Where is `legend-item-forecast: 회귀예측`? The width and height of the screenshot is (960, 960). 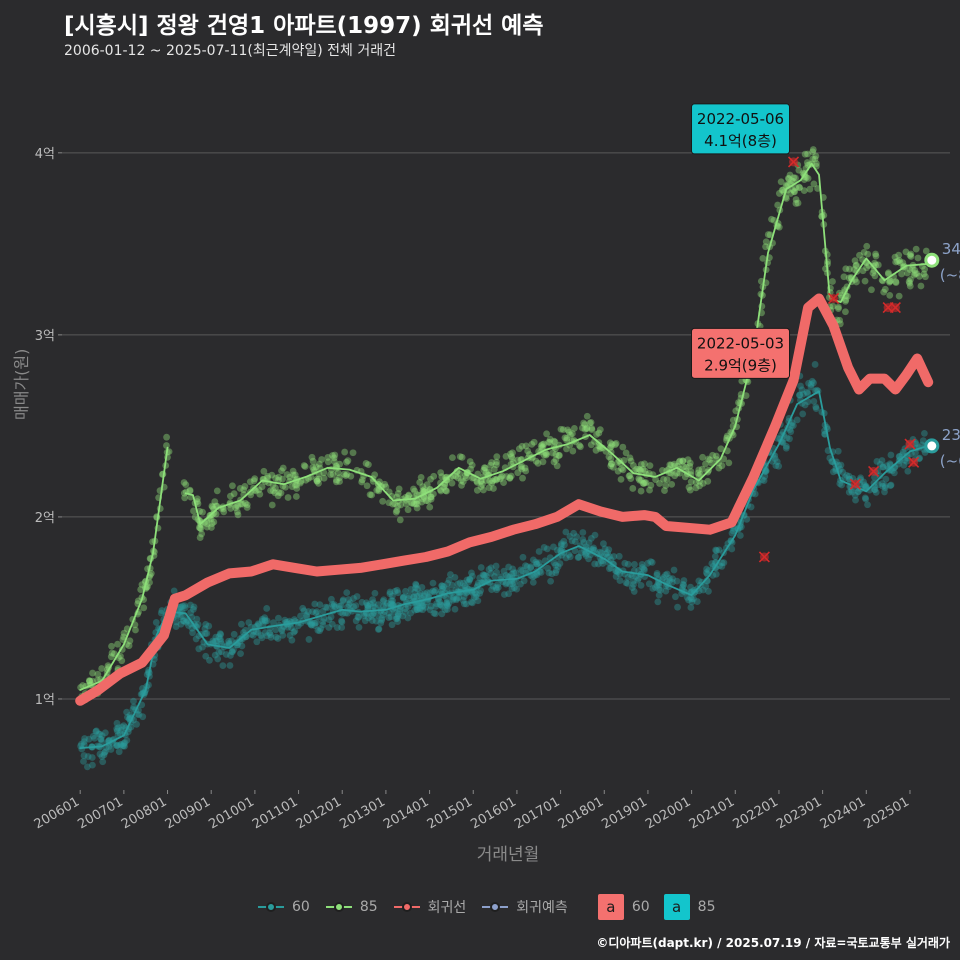
legend-item-forecast: 회귀예측 is located at coordinates (525, 907).